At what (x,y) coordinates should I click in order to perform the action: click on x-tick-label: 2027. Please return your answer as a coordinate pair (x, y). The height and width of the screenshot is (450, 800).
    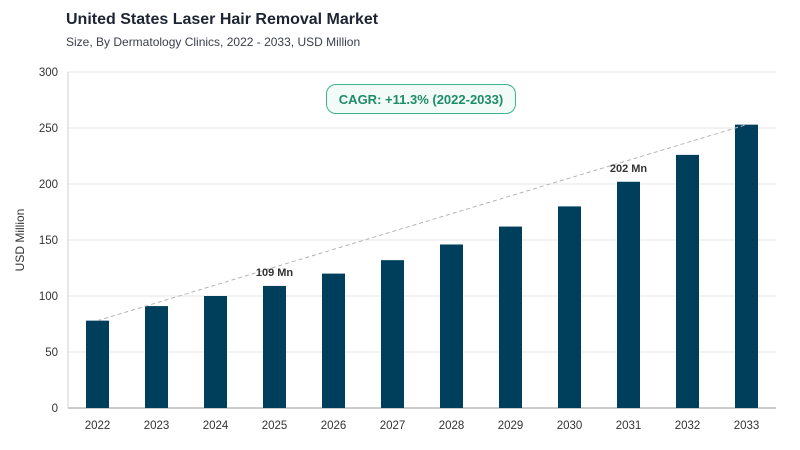
    Looking at the image, I should click on (393, 426).